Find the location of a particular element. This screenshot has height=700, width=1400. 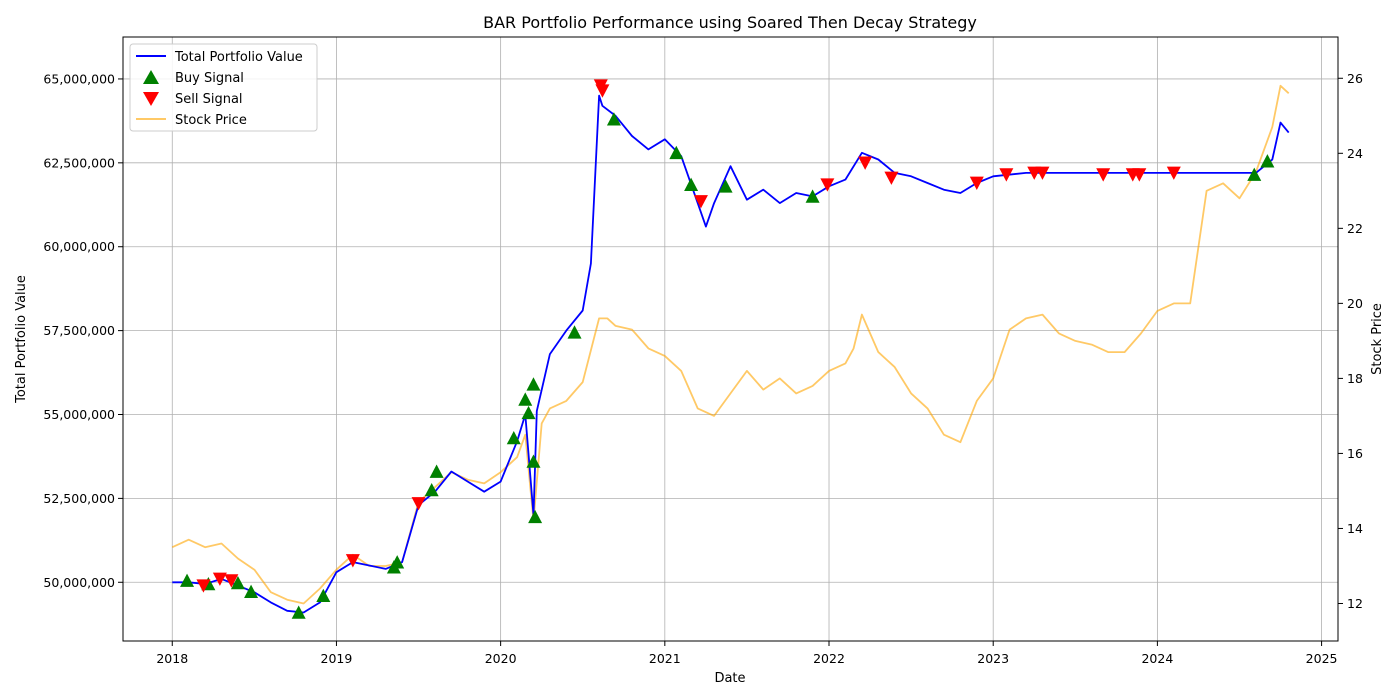

y-tick-label: 52,500,000 is located at coordinates (79, 498).